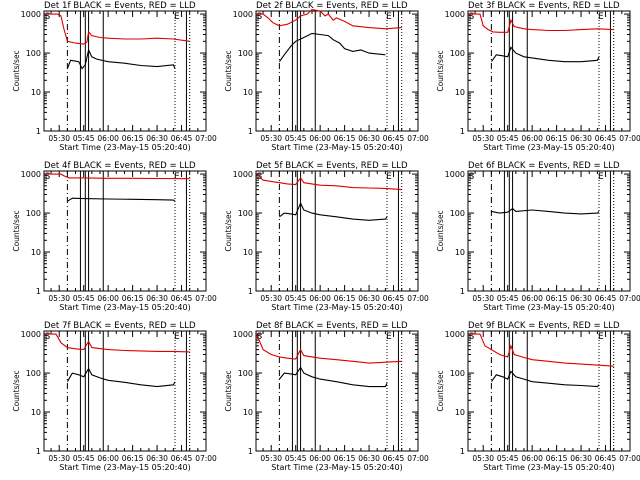 The image size is (640, 480). I want to click on chart-title: Det 7f BLACK = Events, RED = LLD, so click(120, 326).